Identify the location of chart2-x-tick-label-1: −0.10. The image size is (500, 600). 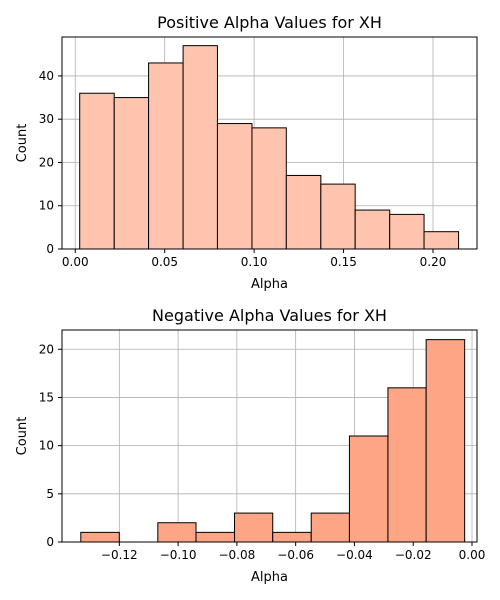
(178, 555).